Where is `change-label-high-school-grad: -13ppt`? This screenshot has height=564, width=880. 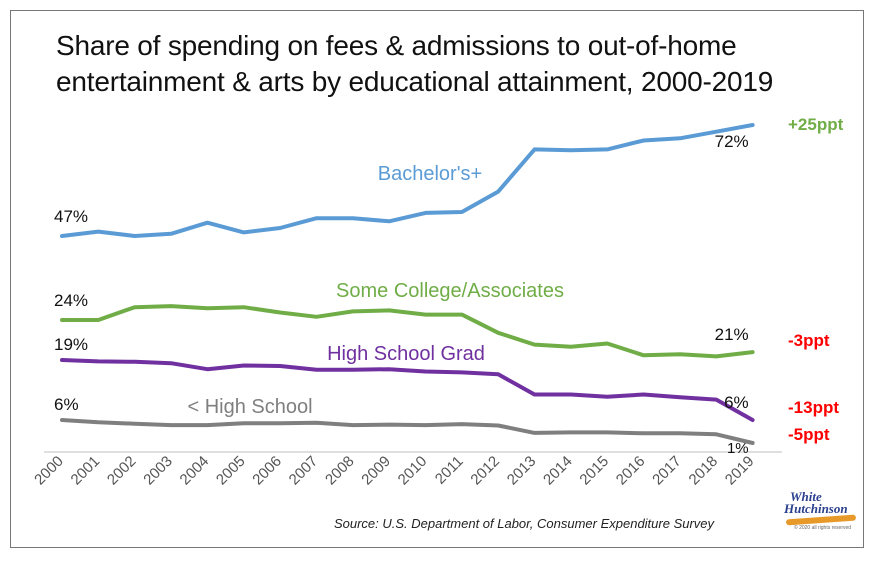
change-label-high-school-grad: -13ppt is located at coordinates (813, 407).